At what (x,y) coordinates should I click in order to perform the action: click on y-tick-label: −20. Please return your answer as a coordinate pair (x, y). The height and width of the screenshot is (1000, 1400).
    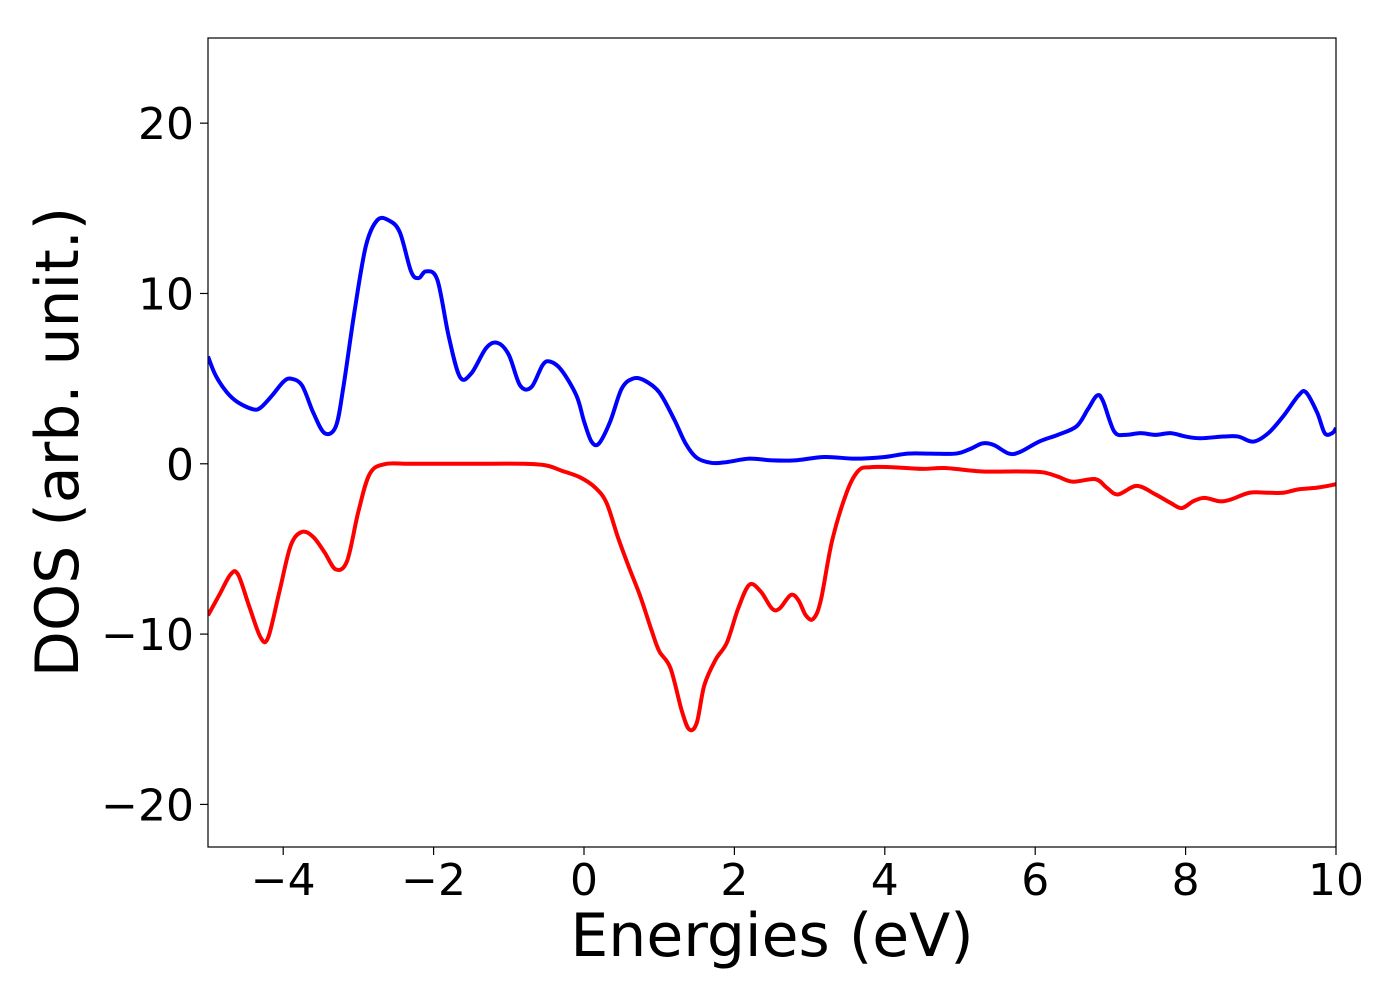
    Looking at the image, I should click on (147, 805).